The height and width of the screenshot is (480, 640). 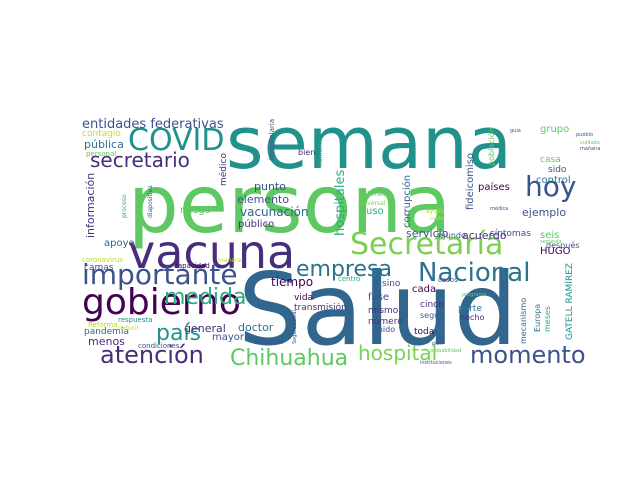 I want to click on word-hospitales: hospitales, so click(x=340, y=202).